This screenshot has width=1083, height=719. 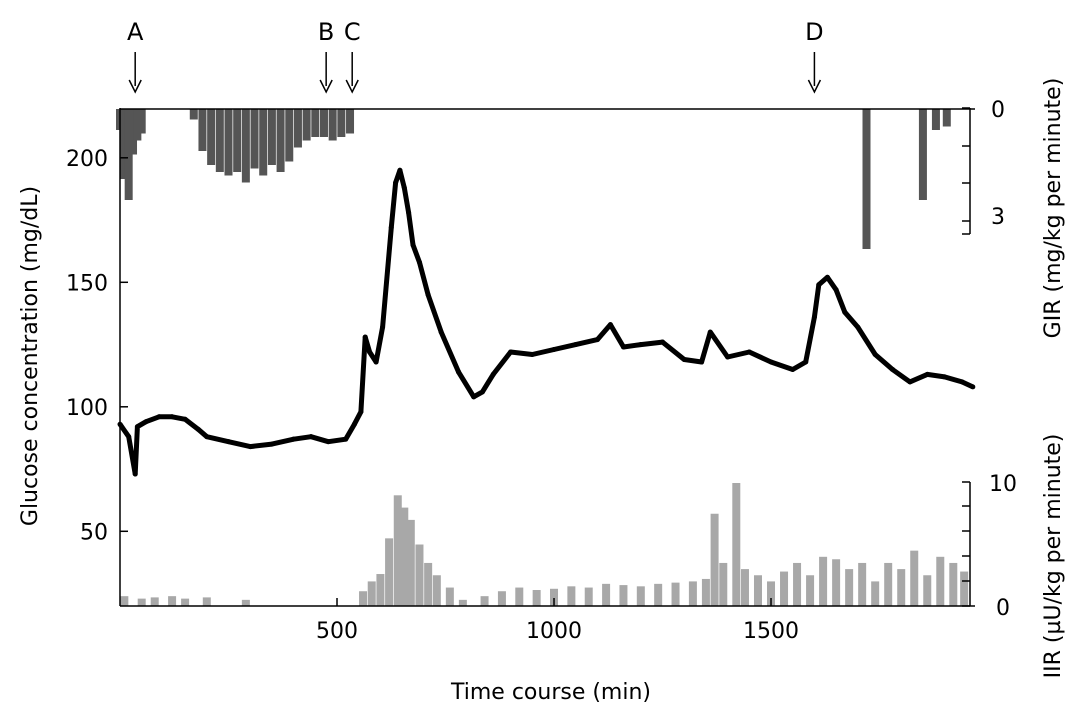 I want to click on iir-tick-label: 0, so click(x=1003, y=608).